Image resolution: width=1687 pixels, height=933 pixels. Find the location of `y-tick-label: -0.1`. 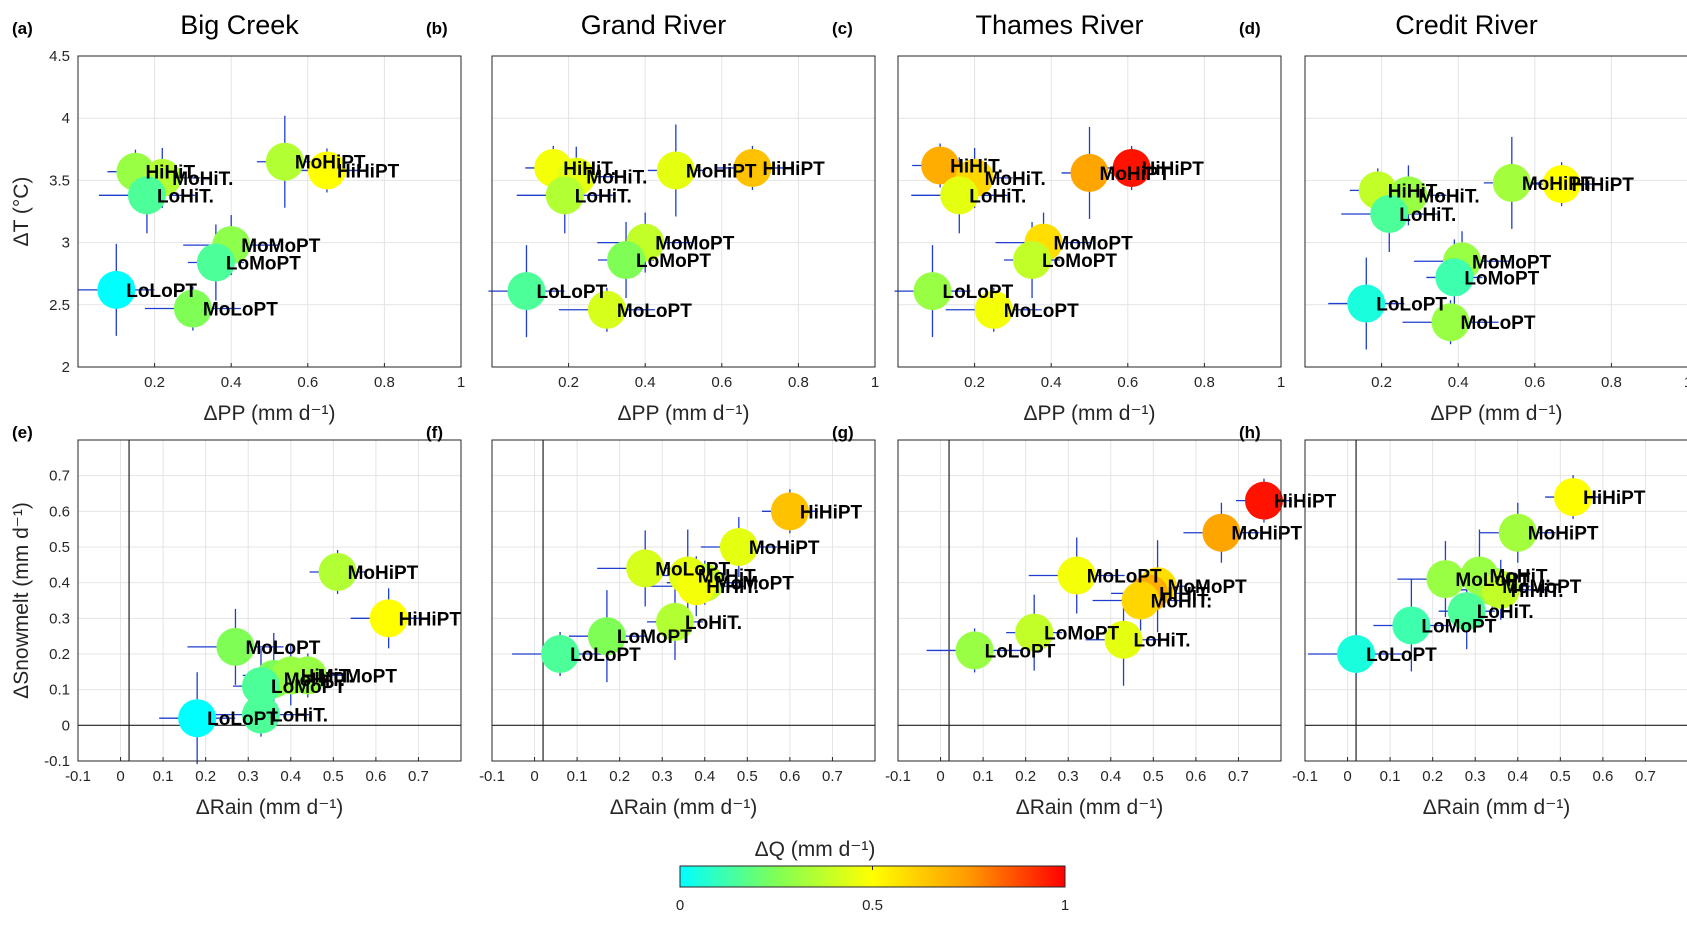

y-tick-label: -0.1 is located at coordinates (57, 761).